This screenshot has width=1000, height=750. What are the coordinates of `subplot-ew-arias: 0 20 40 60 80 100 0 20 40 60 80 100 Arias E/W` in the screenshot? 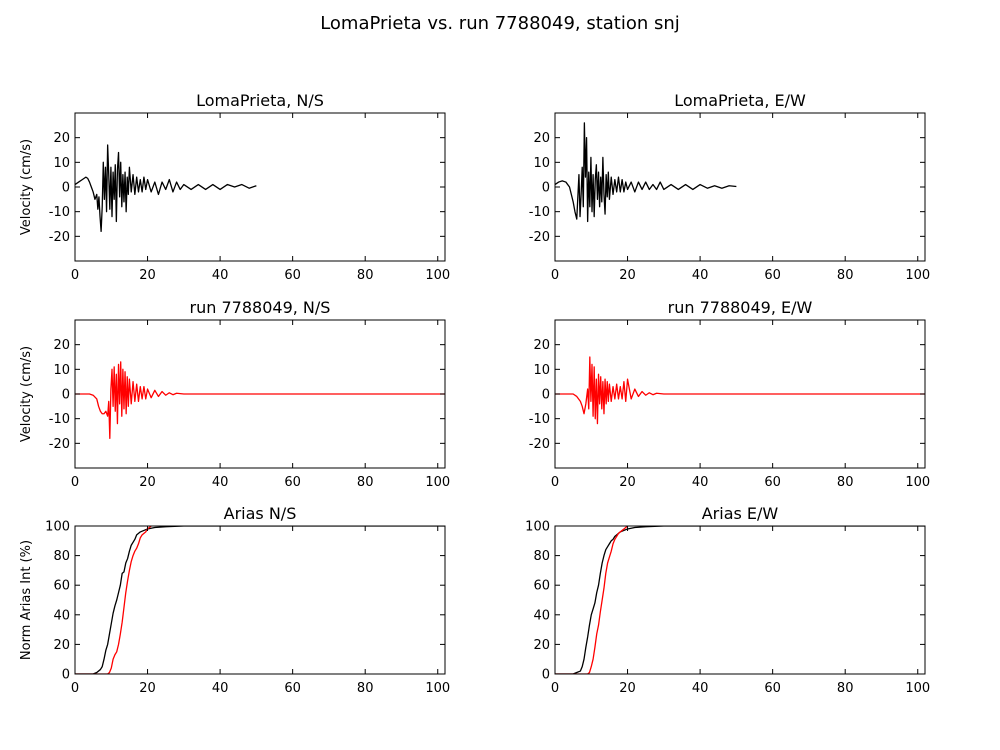 It's located at (727, 600).